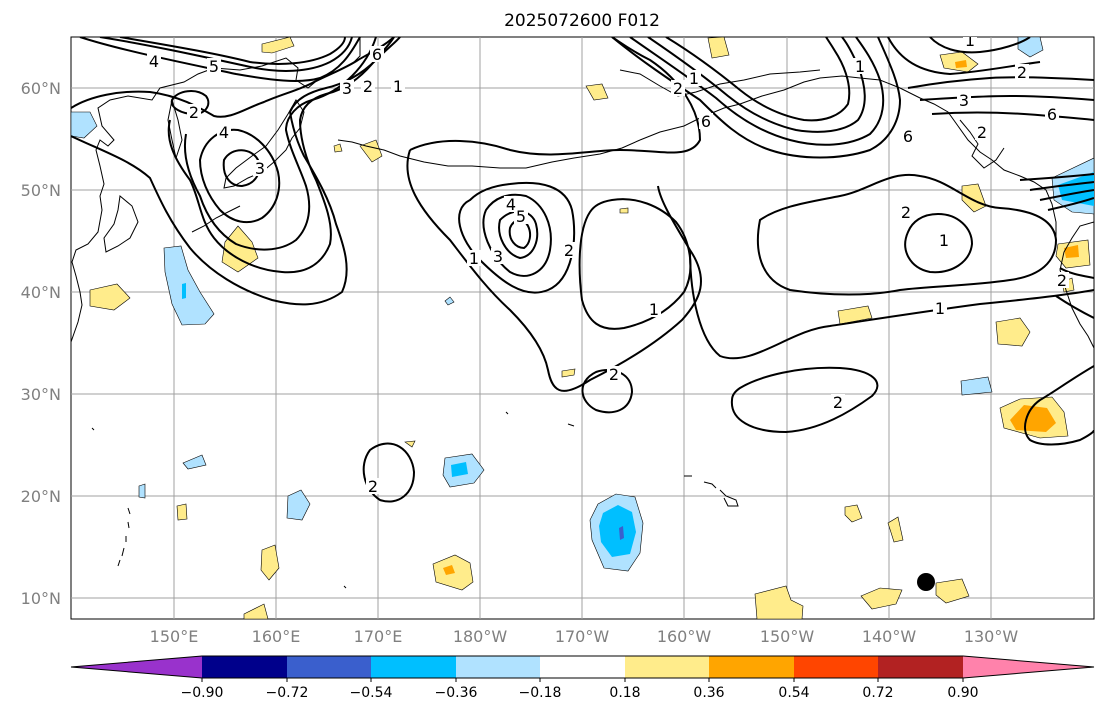 This screenshot has height=712, width=1105. What do you see at coordinates (706, 121) in the screenshot?
I see `contour-label: 6` at bounding box center [706, 121].